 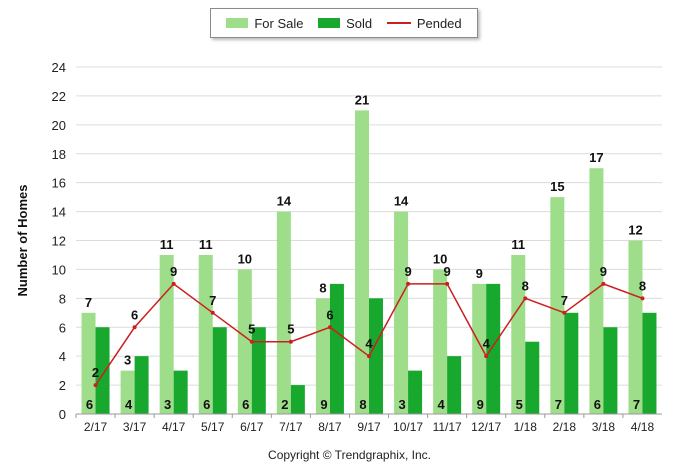 I want to click on bar-sold-4/18, so click(x=649, y=363).